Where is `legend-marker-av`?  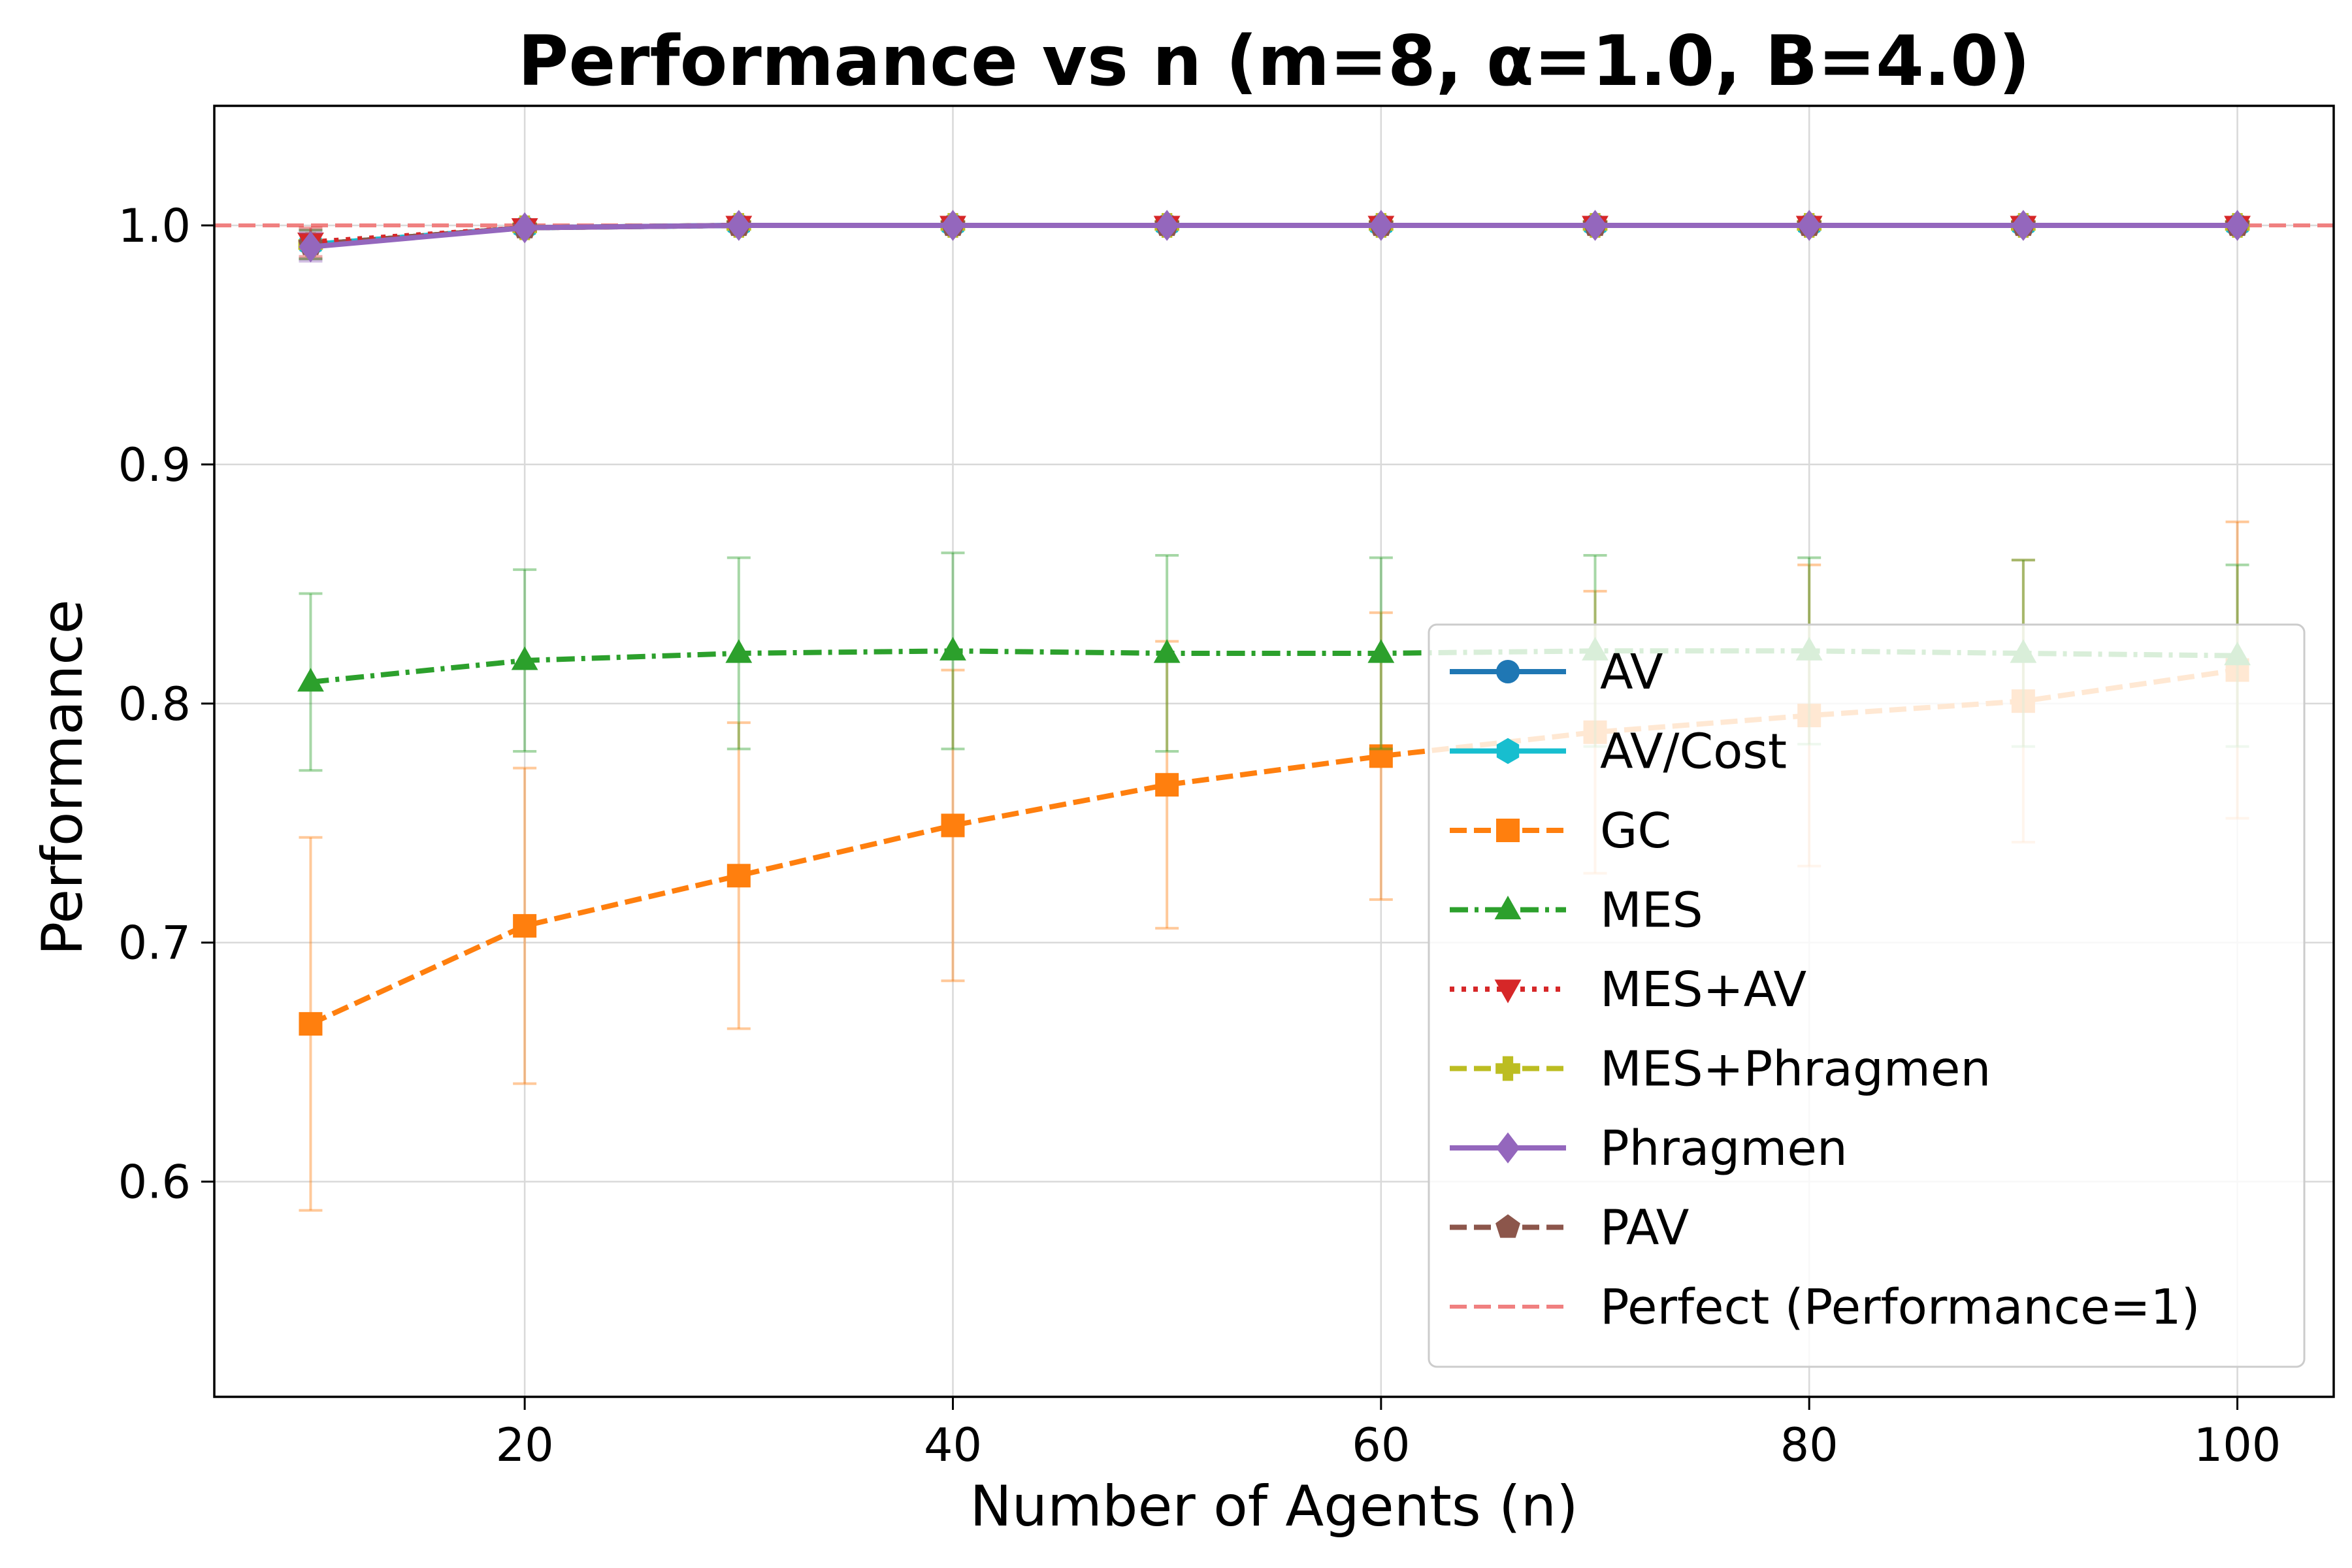
legend-marker-av is located at coordinates (1508, 671).